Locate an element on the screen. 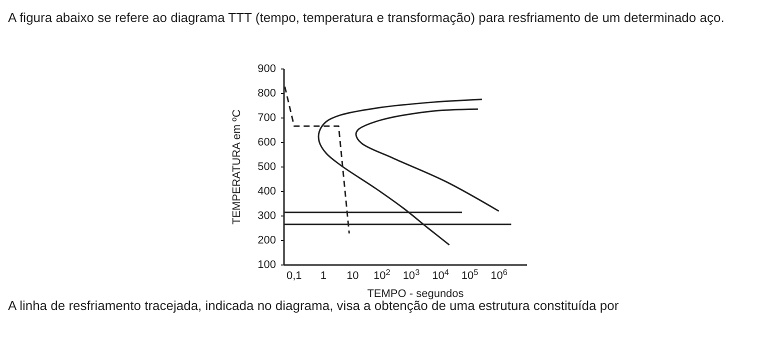 The image size is (767, 337). y-tick-label: 700 is located at coordinates (267, 118).